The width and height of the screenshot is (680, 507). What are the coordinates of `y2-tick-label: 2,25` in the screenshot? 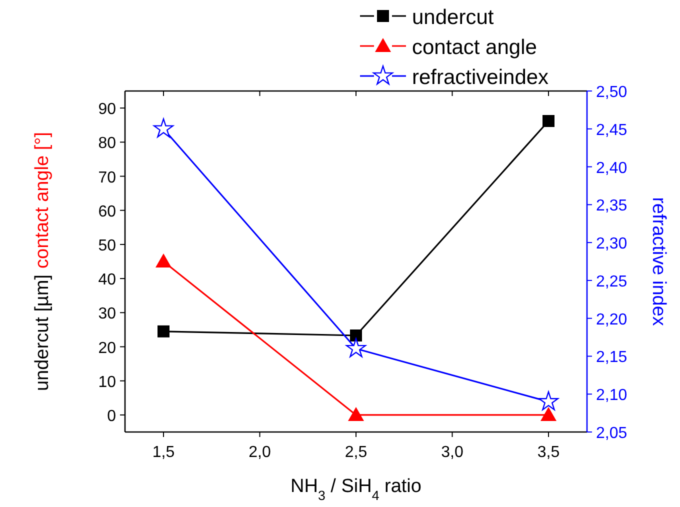 It's located at (612, 281).